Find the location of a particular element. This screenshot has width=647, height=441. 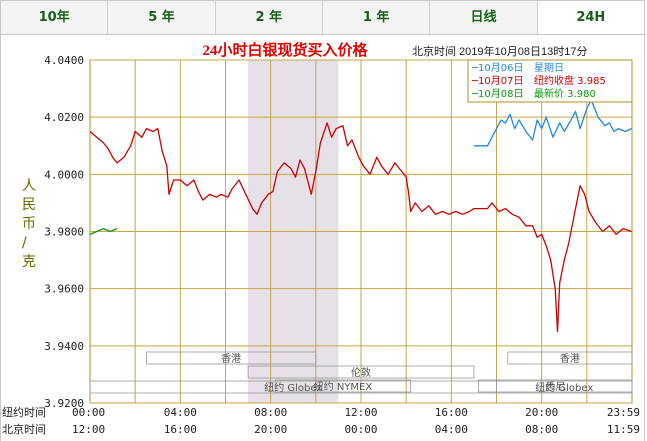

chart-title: 24小时白银现货买入价格 is located at coordinates (285, 50).